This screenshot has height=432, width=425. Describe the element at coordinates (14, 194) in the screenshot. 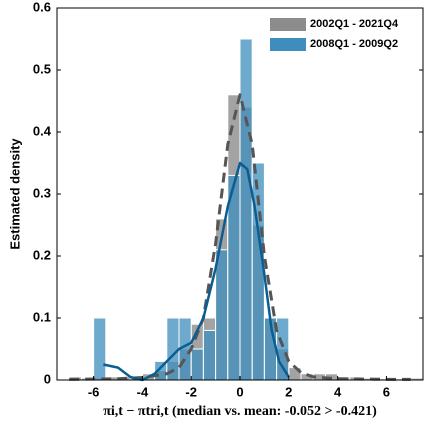

I see `y-axis-label: Estimated density` at that location.